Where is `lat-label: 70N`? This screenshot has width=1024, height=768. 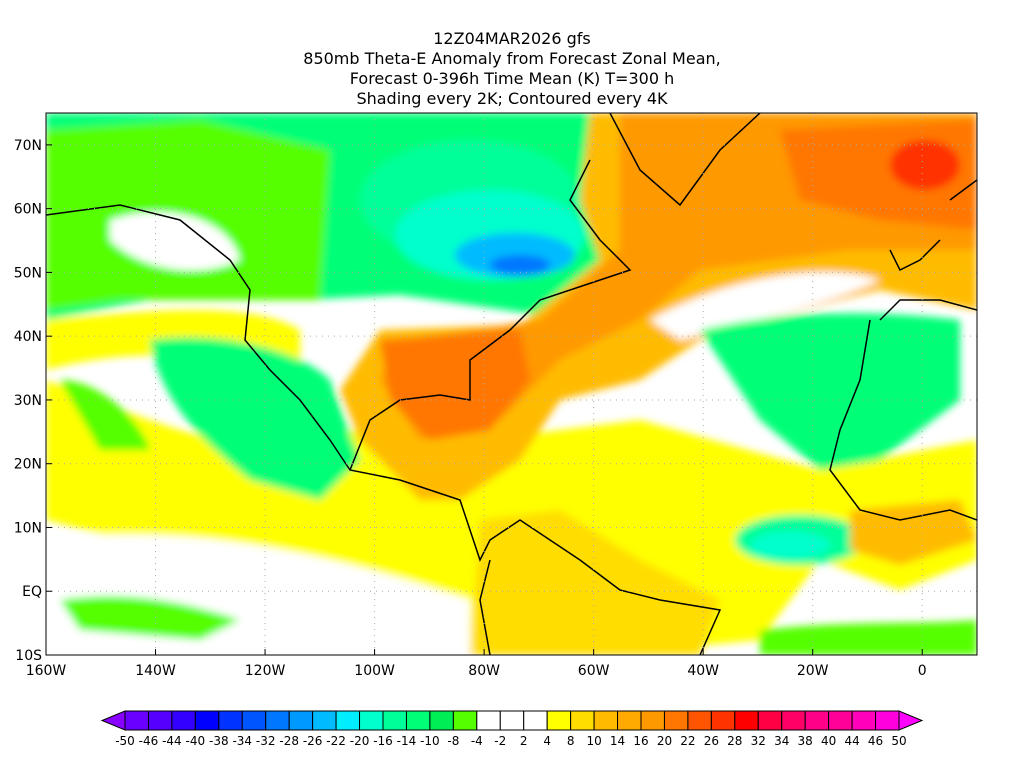 lat-label: 70N is located at coordinates (28, 146).